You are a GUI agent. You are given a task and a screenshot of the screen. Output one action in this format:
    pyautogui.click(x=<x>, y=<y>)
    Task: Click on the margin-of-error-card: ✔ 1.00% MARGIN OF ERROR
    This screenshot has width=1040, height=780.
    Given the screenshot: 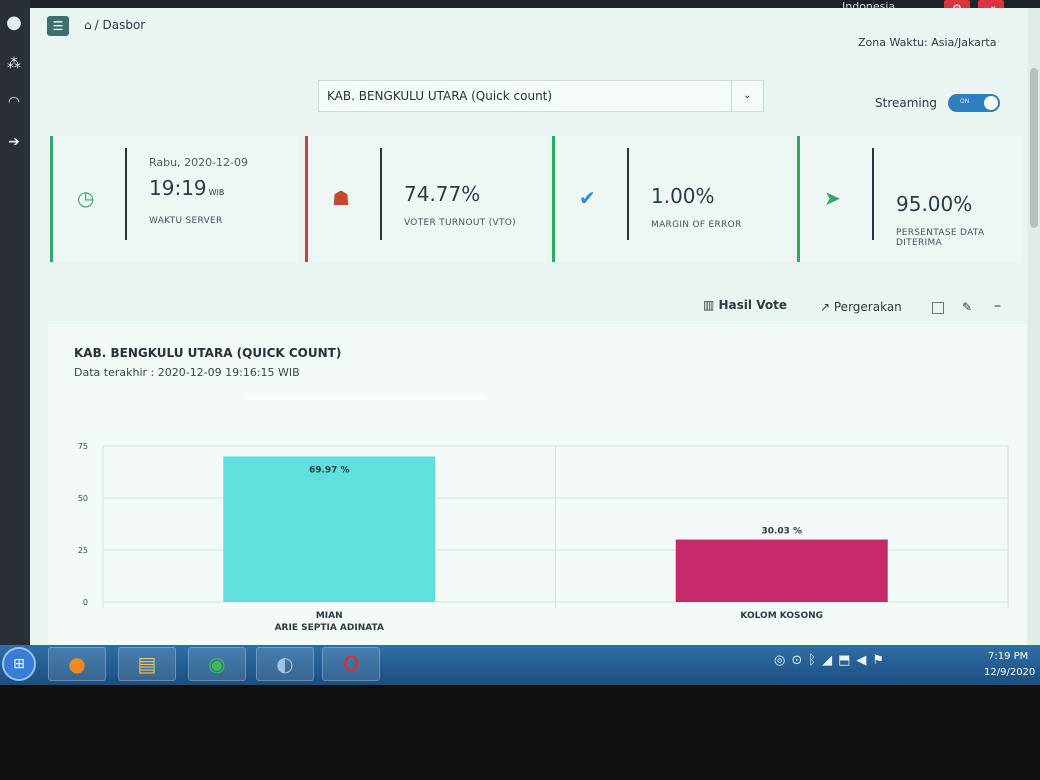 What is the action you would take?
    pyautogui.click(x=672, y=199)
    